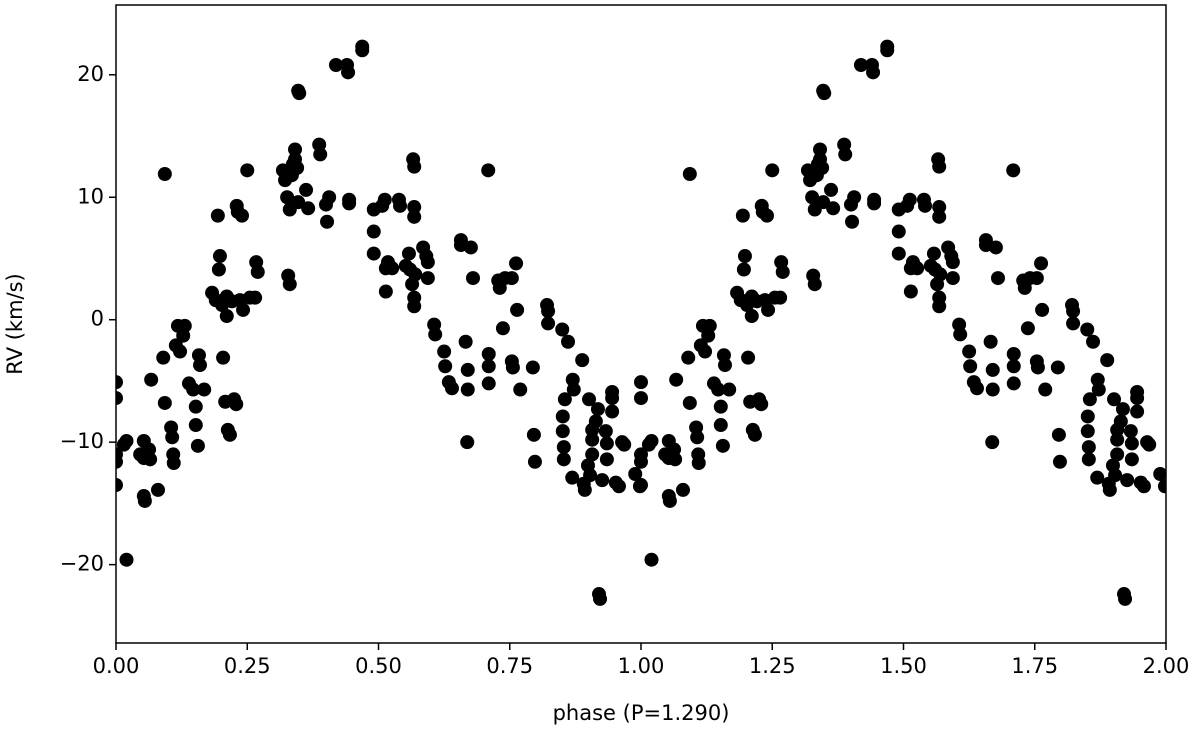 The height and width of the screenshot is (732, 1200). What do you see at coordinates (82, 441) in the screenshot?
I see `y-tick-label: −10` at bounding box center [82, 441].